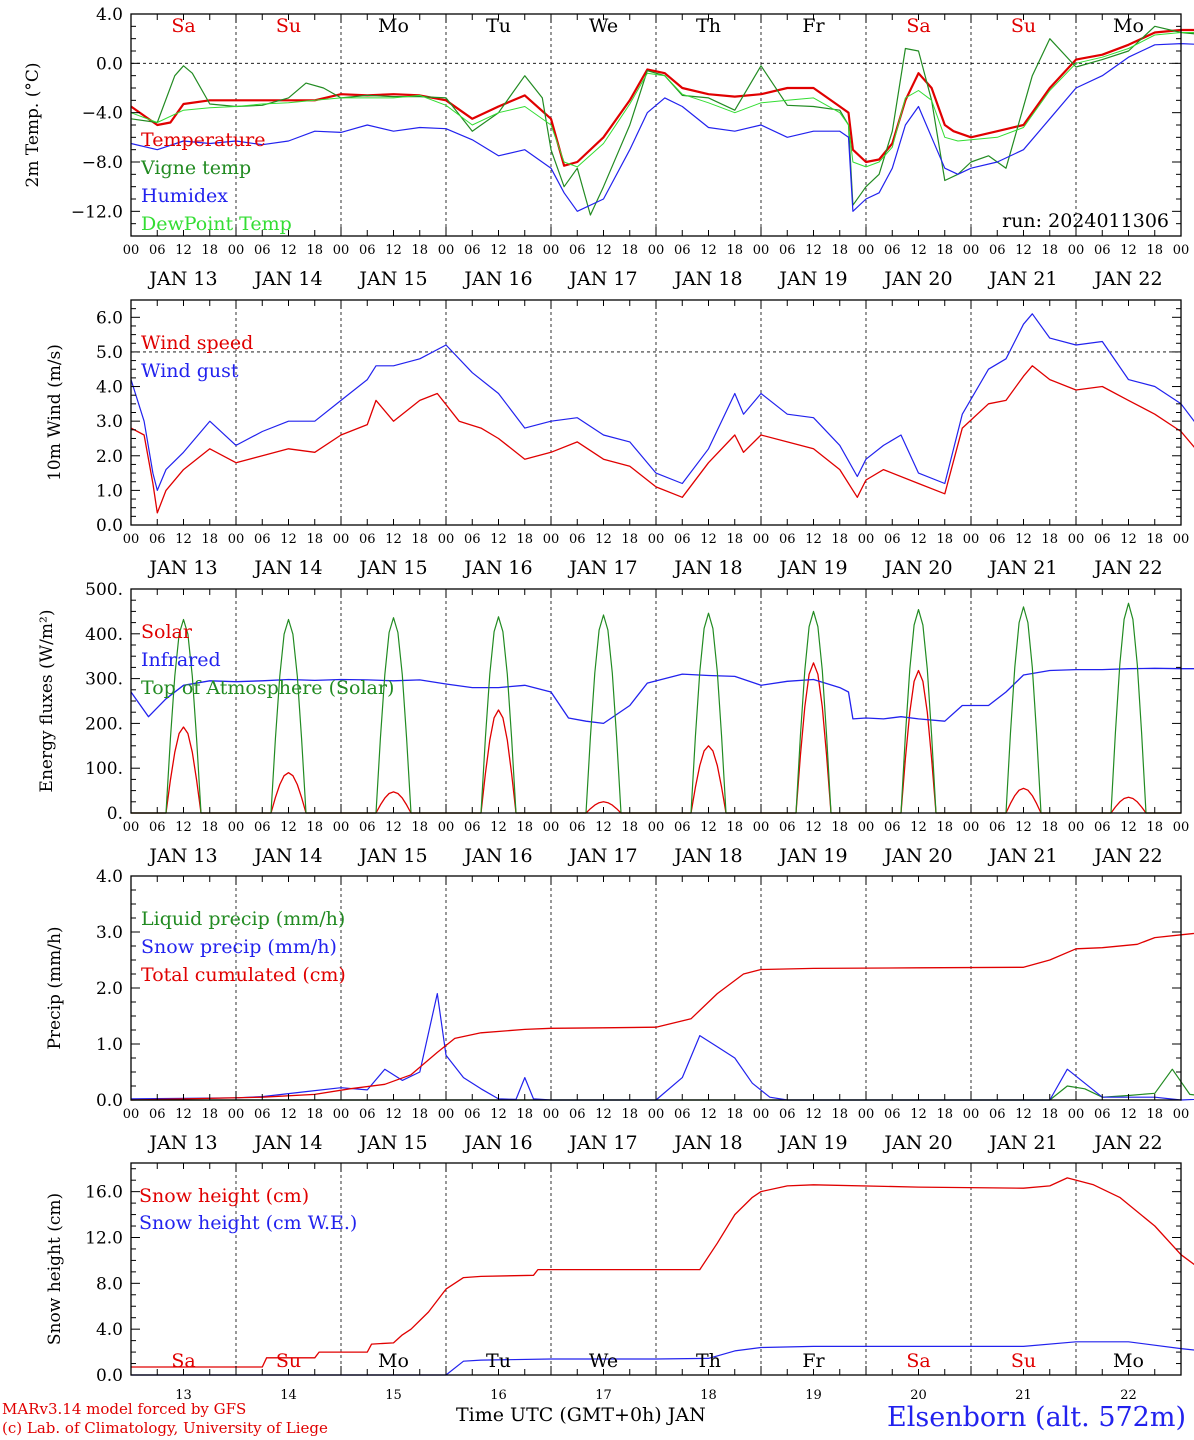 This screenshot has height=1440, width=1194. Describe the element at coordinates (109, 457) in the screenshot. I see `y-tick-label: 2.0` at that location.